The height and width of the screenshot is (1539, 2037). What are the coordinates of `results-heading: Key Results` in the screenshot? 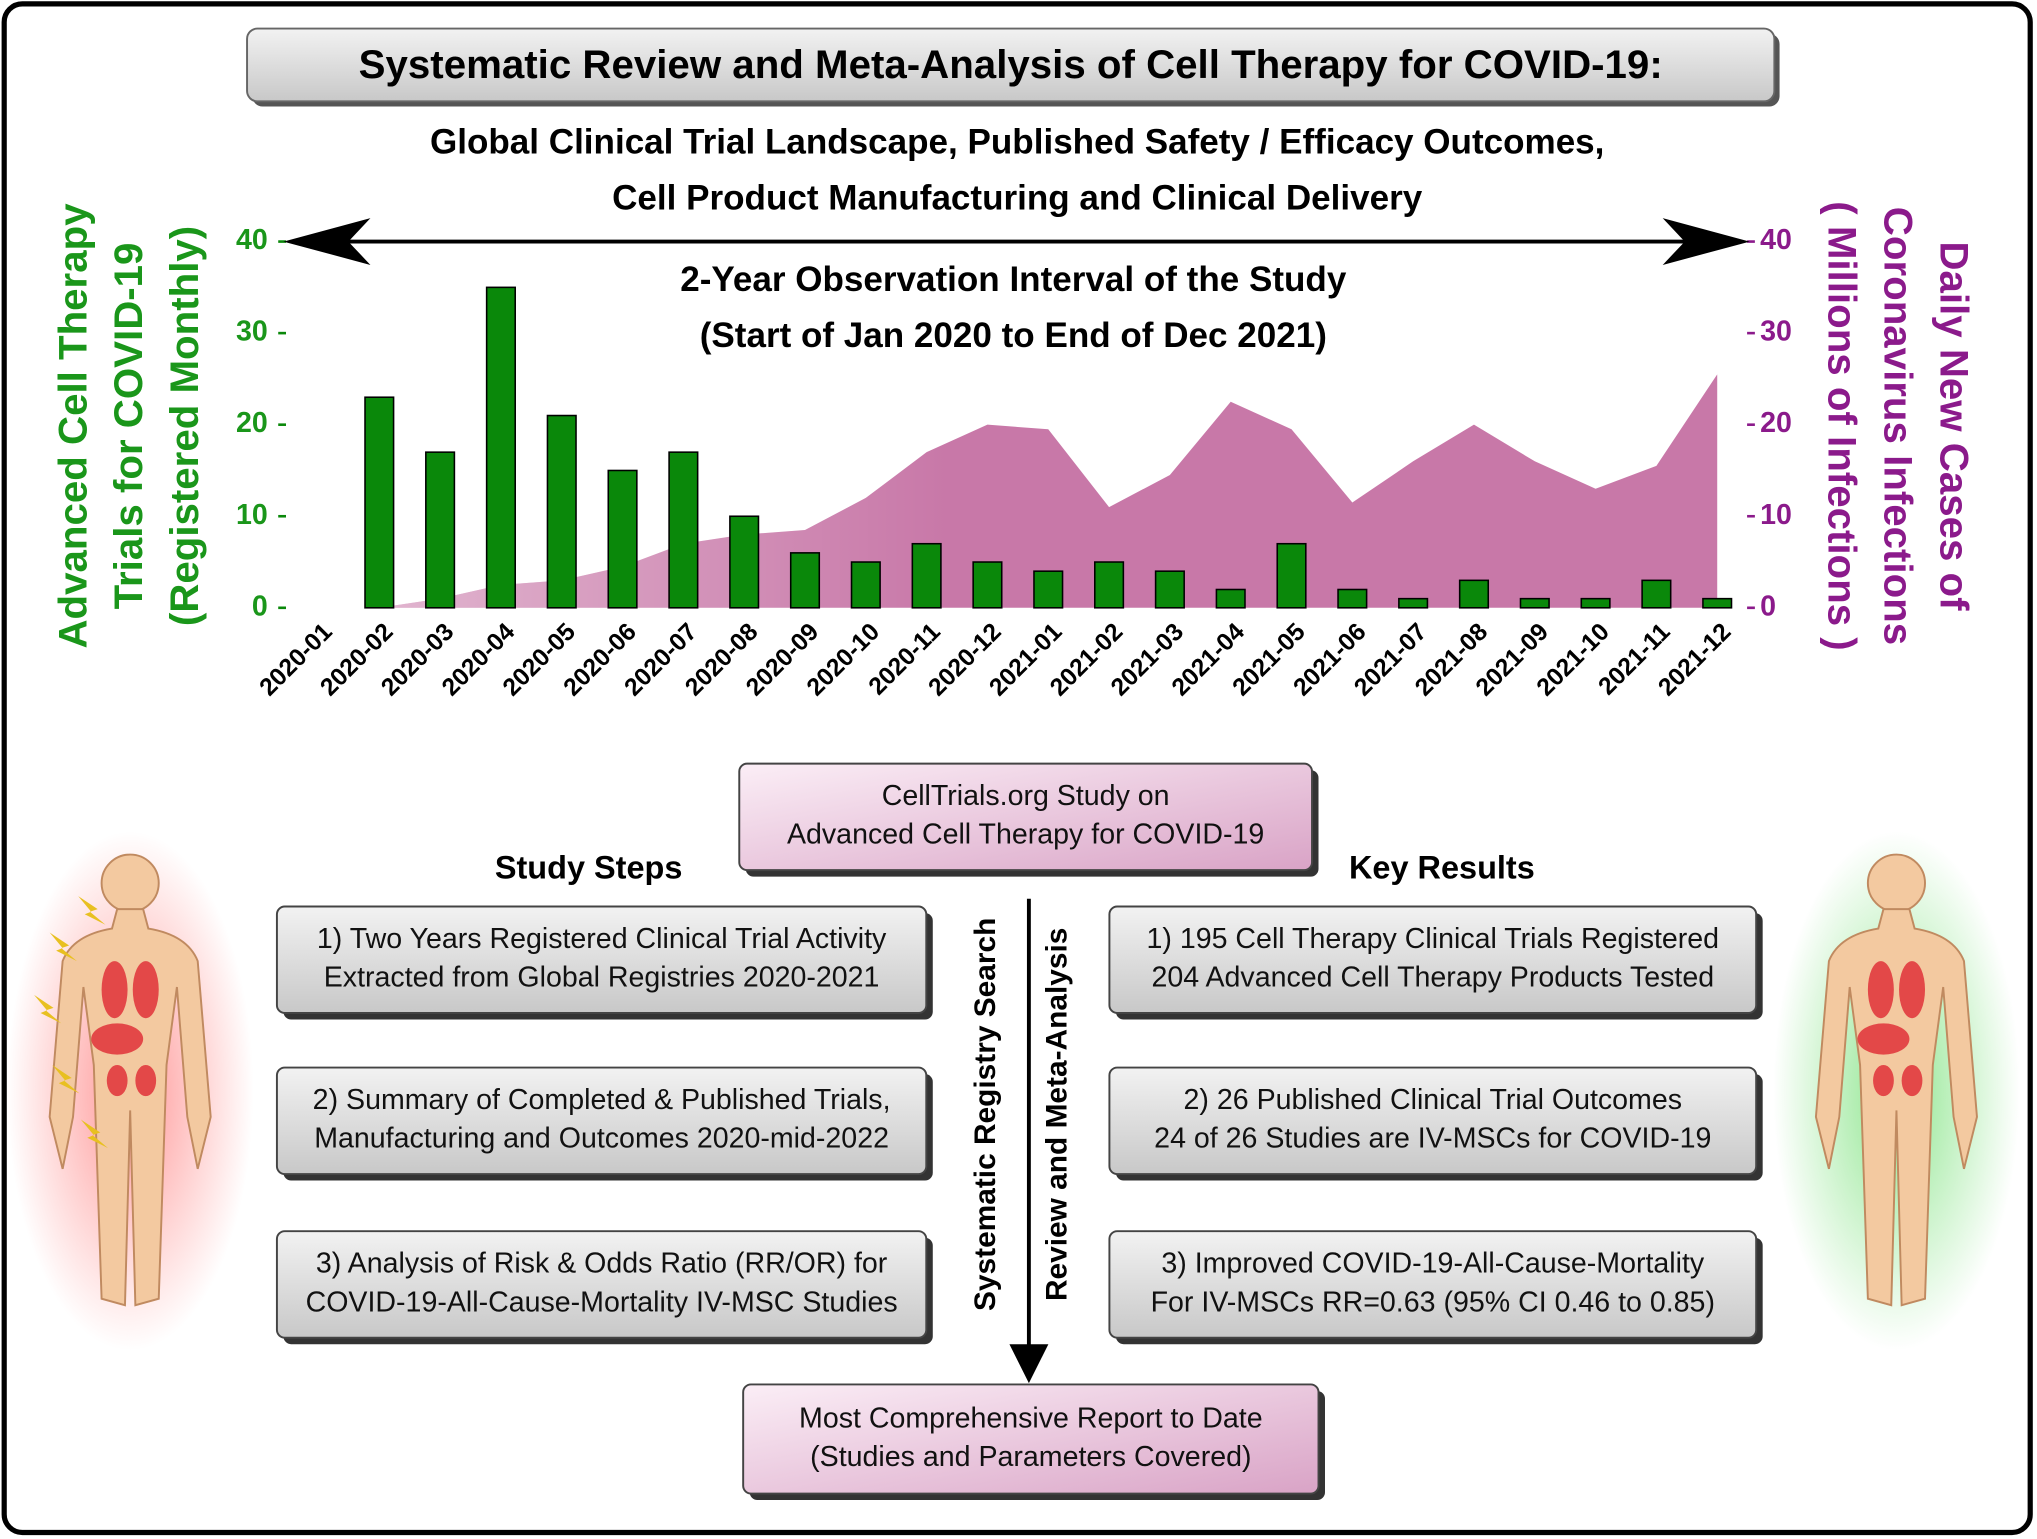 It's located at (1442, 868).